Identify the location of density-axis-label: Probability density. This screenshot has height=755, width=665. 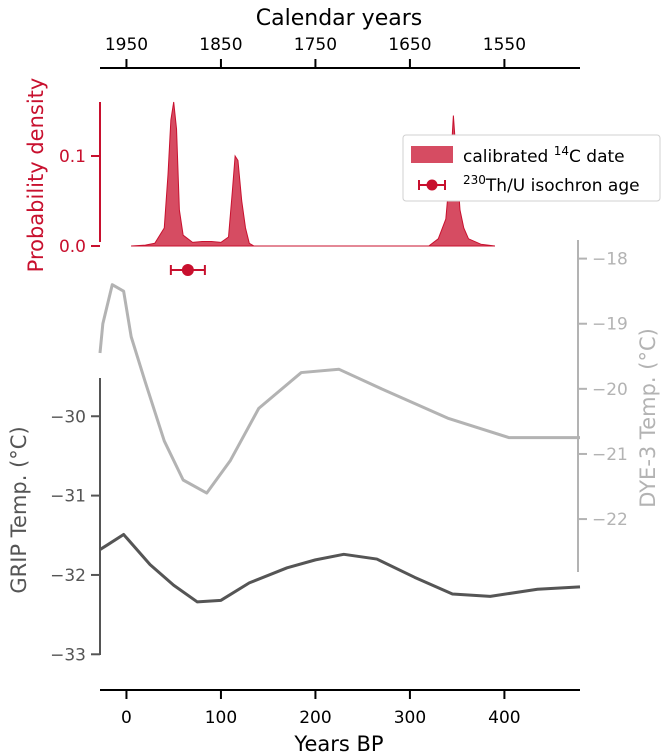
(36, 175).